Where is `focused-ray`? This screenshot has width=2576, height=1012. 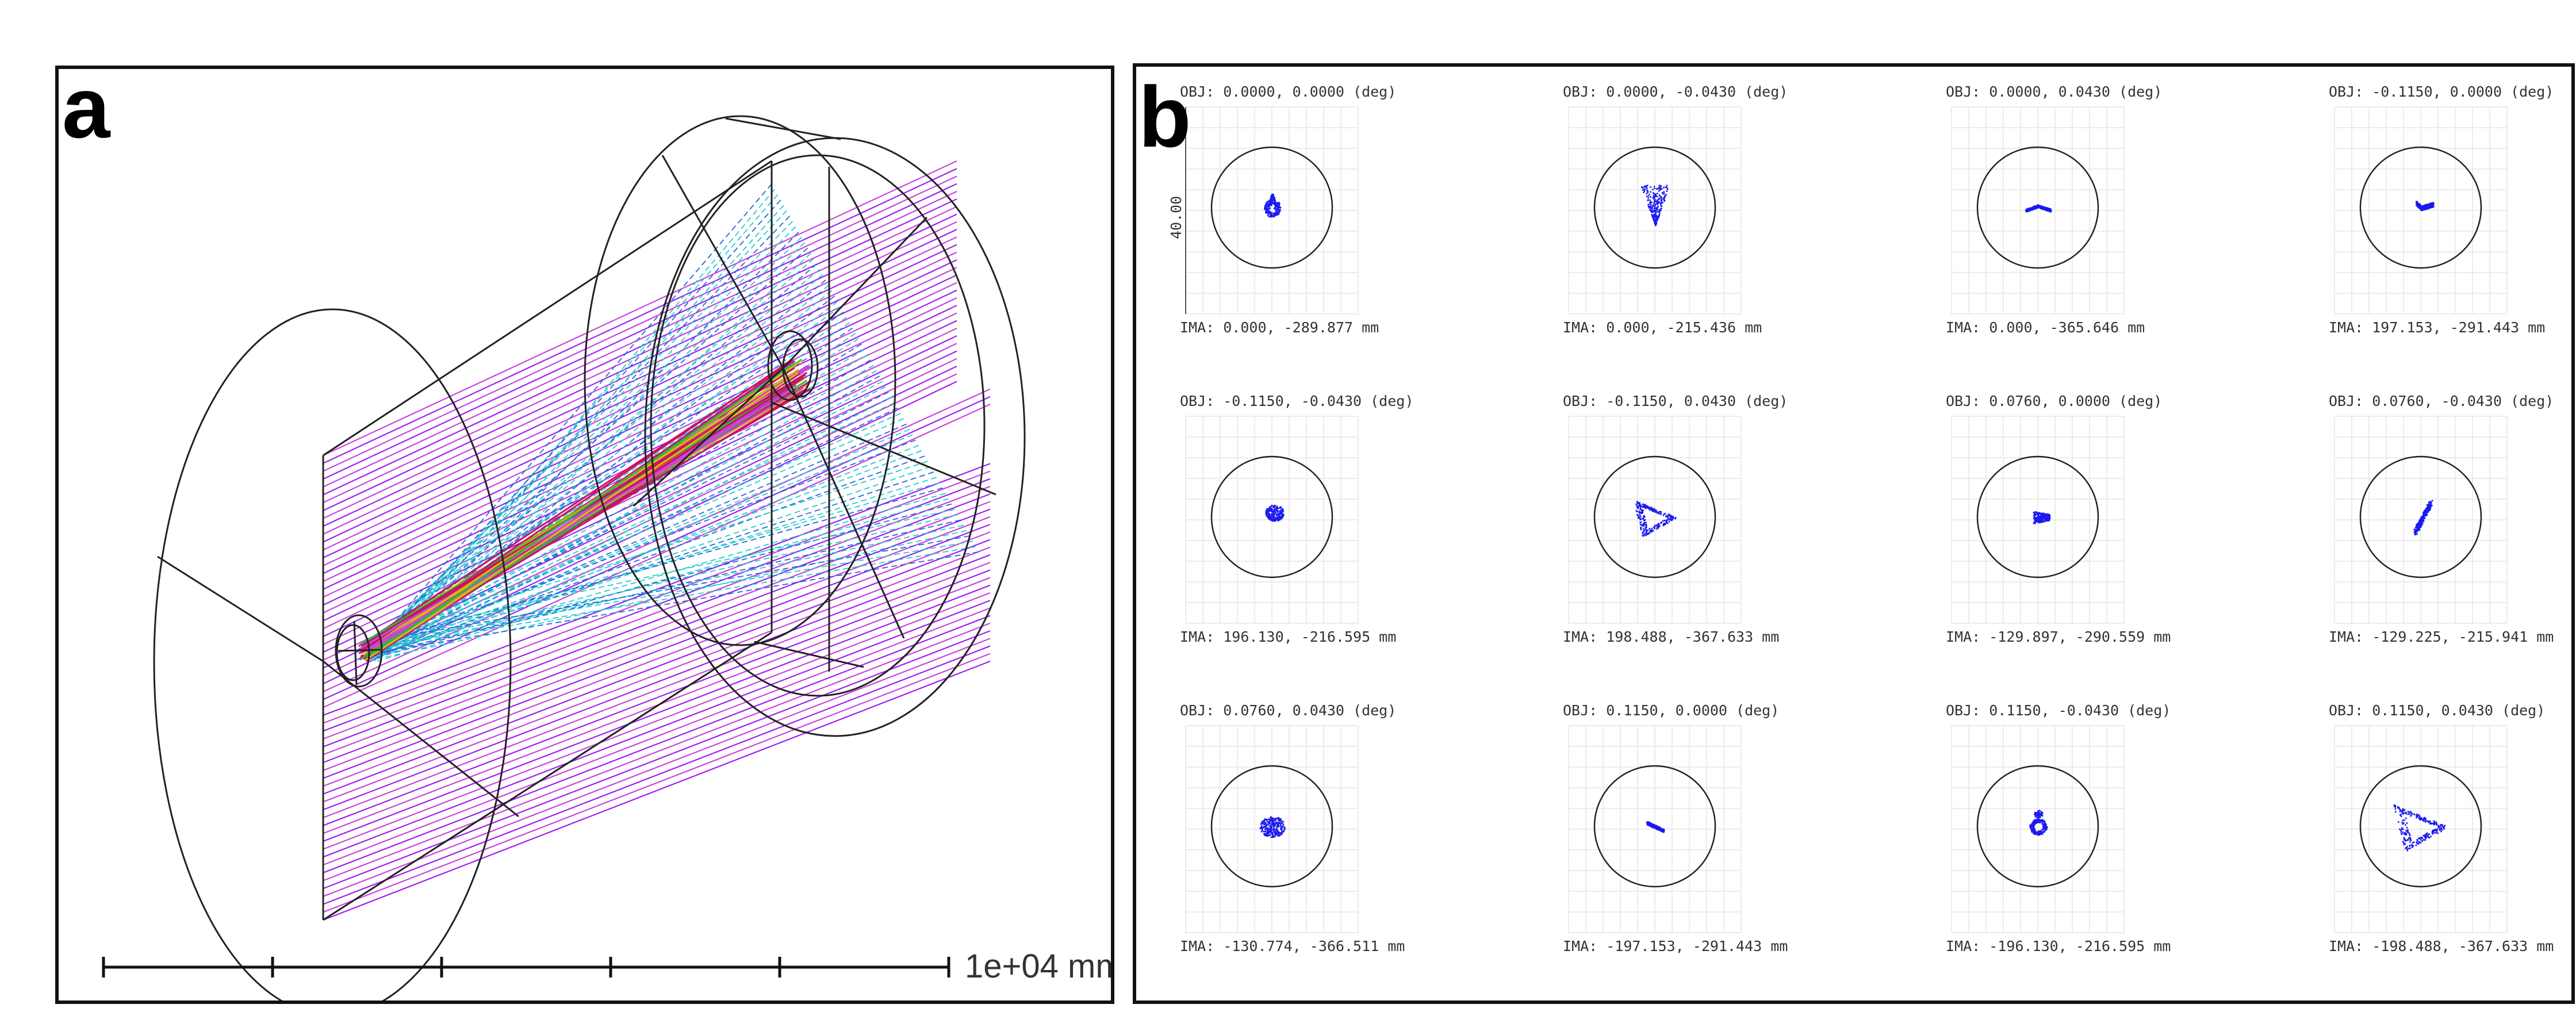 focused-ray is located at coordinates (580, 510).